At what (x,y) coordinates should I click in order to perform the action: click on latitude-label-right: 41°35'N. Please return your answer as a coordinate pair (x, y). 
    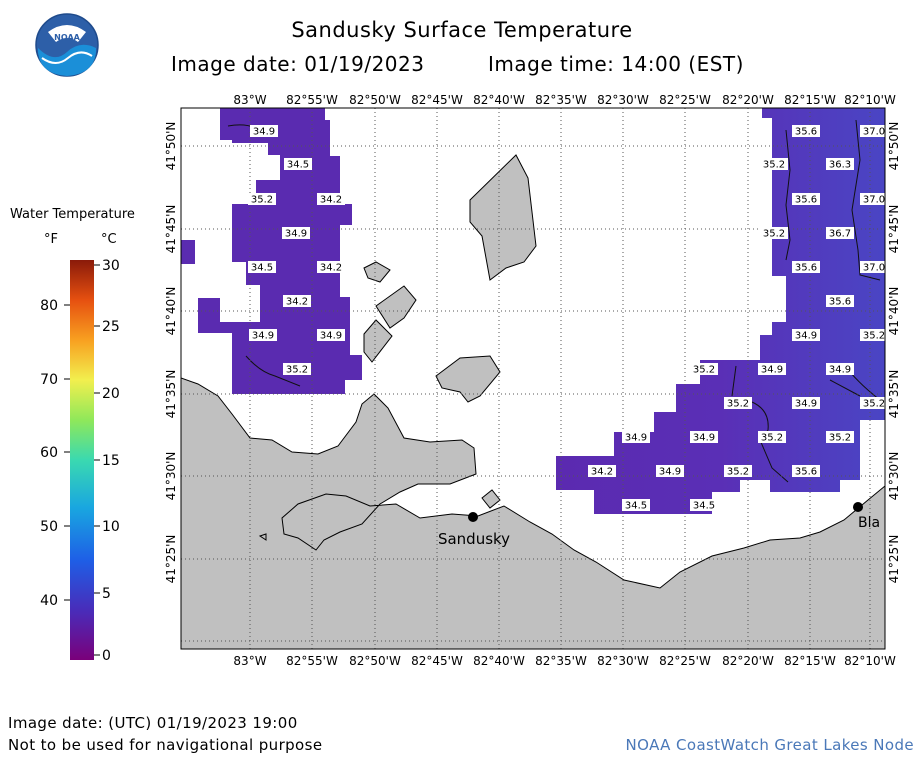
    Looking at the image, I should click on (894, 394).